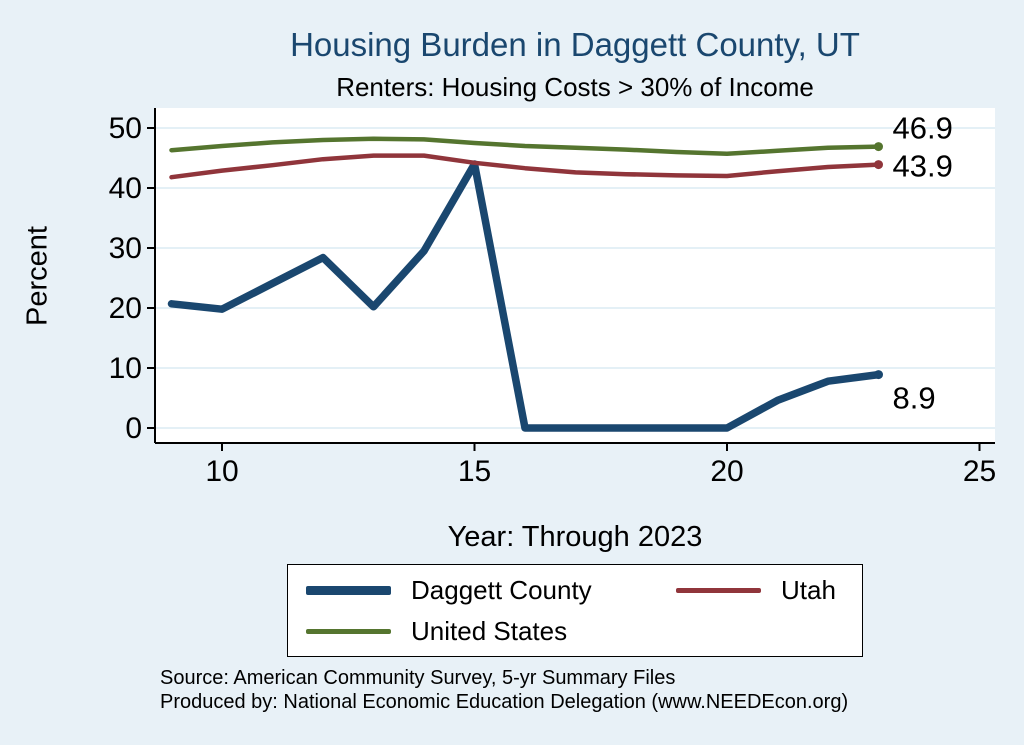  Describe the element at coordinates (125, 188) in the screenshot. I see `y-tick-label: 40` at that location.